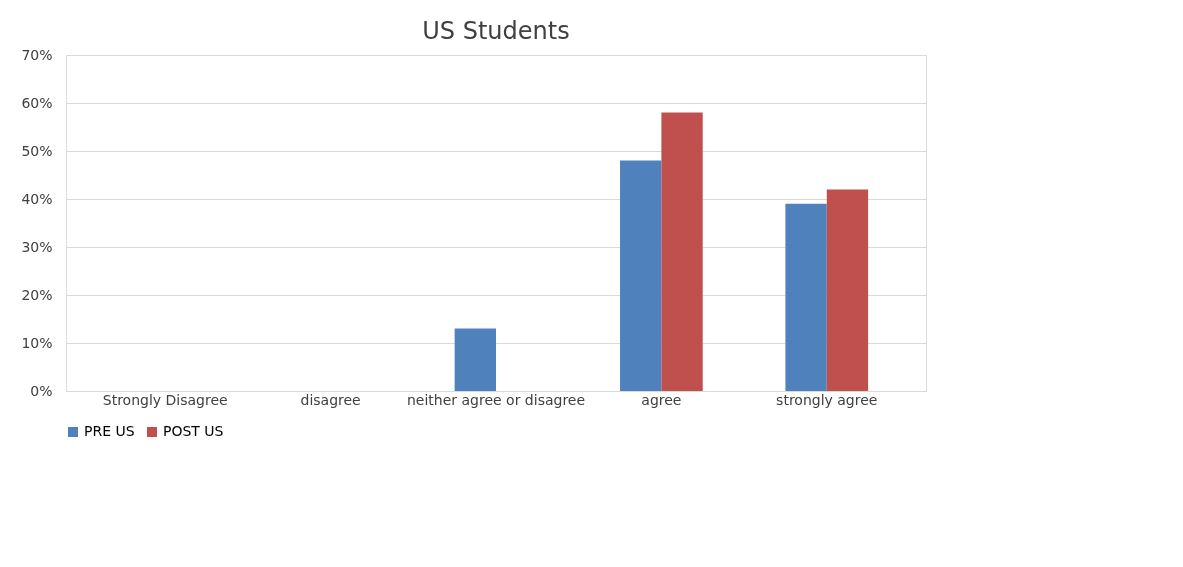 The width and height of the screenshot is (1183, 567). I want to click on y-tick-label: 30%, so click(37, 246).